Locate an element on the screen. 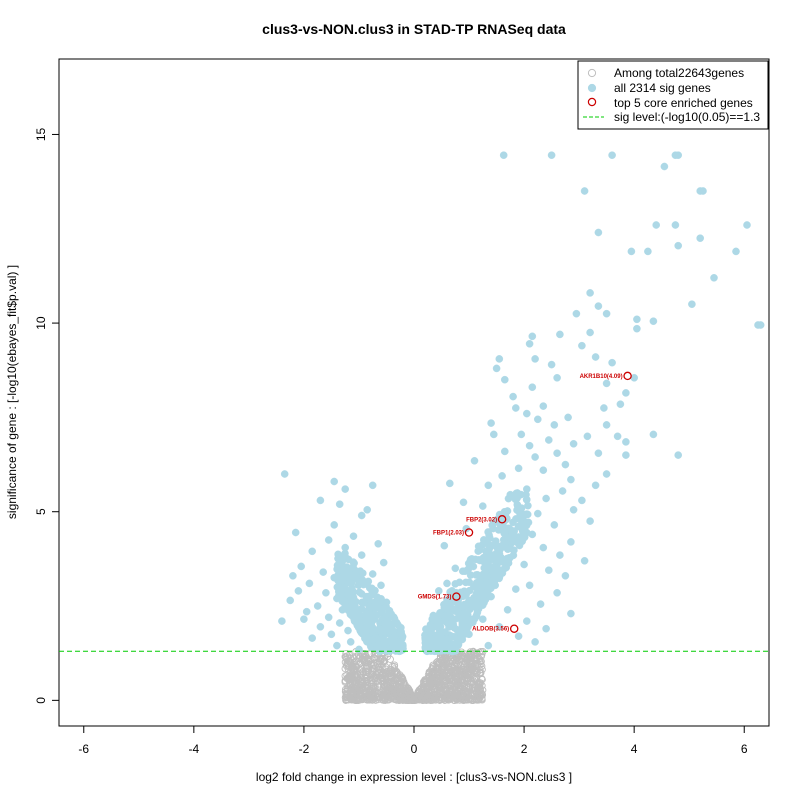 Image resolution: width=800 pixels, height=800 pixels. legend-label-sigline: sig level:(-log10(0.05)==1.3 is located at coordinates (687, 117).